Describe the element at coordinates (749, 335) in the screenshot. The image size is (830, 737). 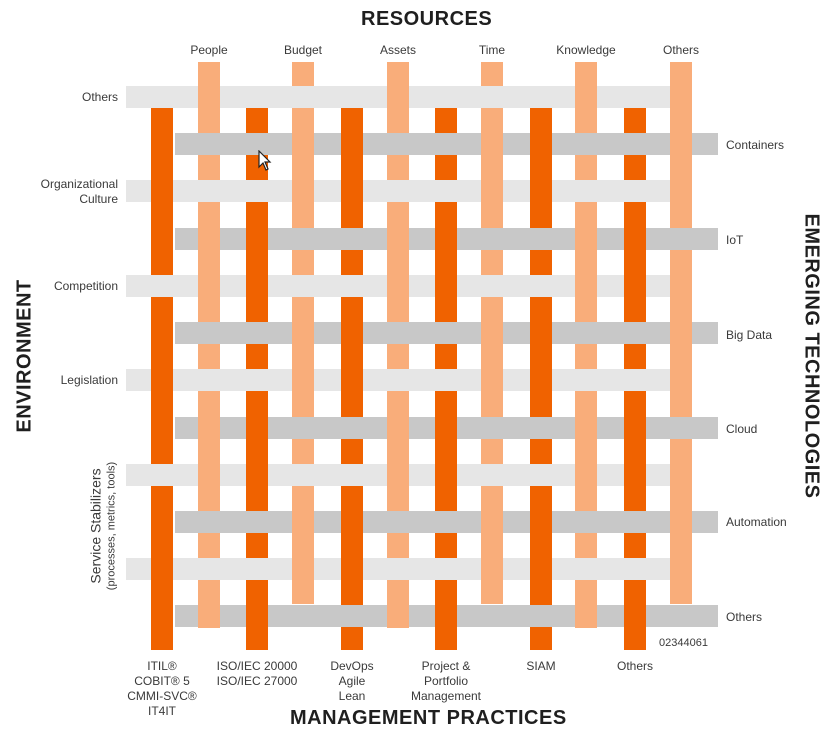
I see `tech-label-big-data: Big Data` at that location.